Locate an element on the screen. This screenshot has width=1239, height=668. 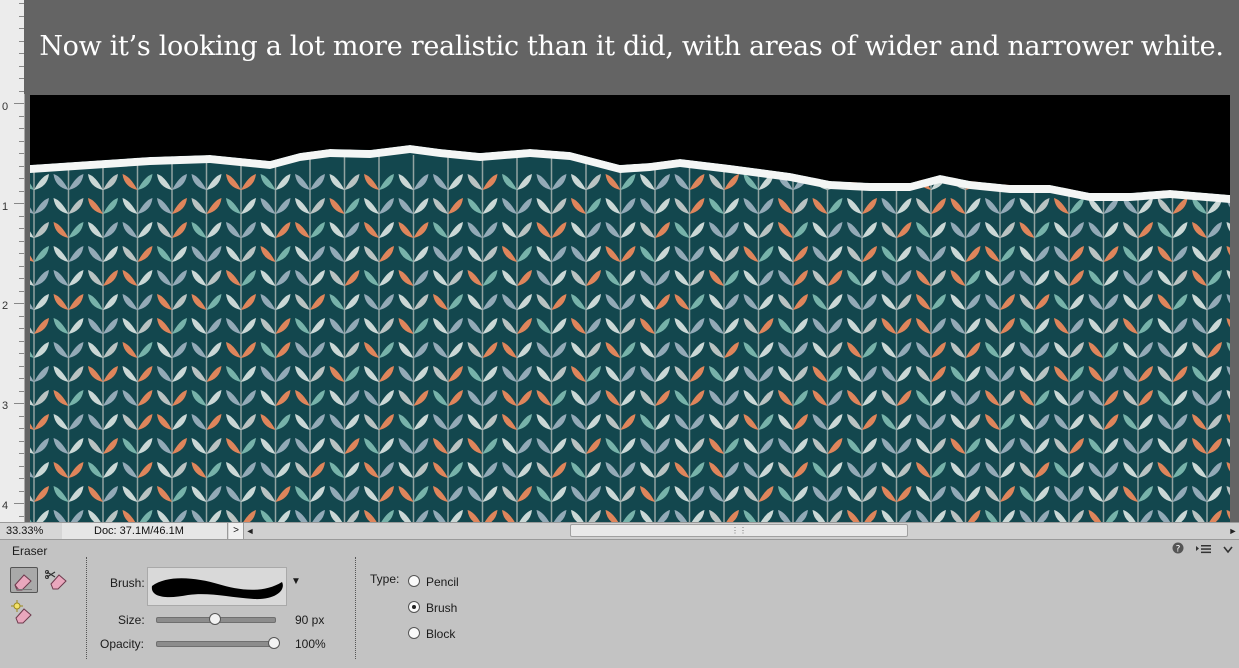
size-slider-thumb is located at coordinates (215, 619).